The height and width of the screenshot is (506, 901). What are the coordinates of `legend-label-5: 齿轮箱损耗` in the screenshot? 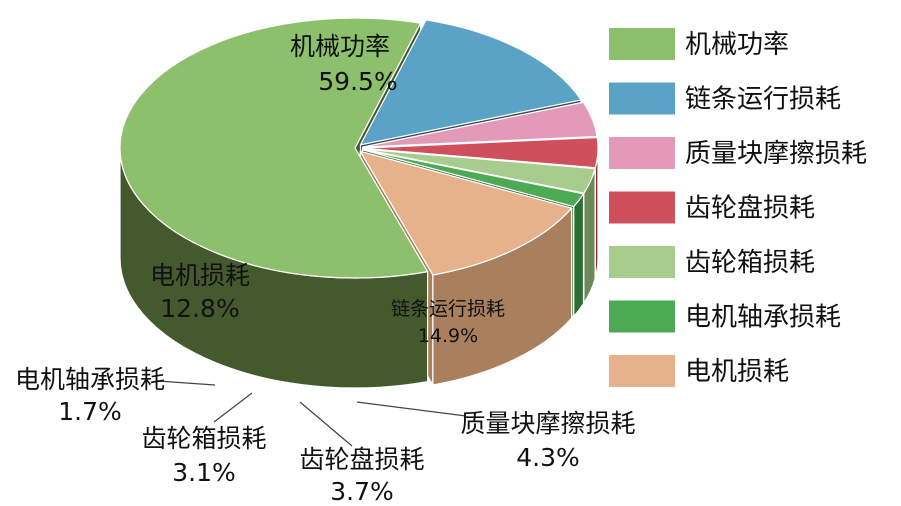 It's located at (750, 263).